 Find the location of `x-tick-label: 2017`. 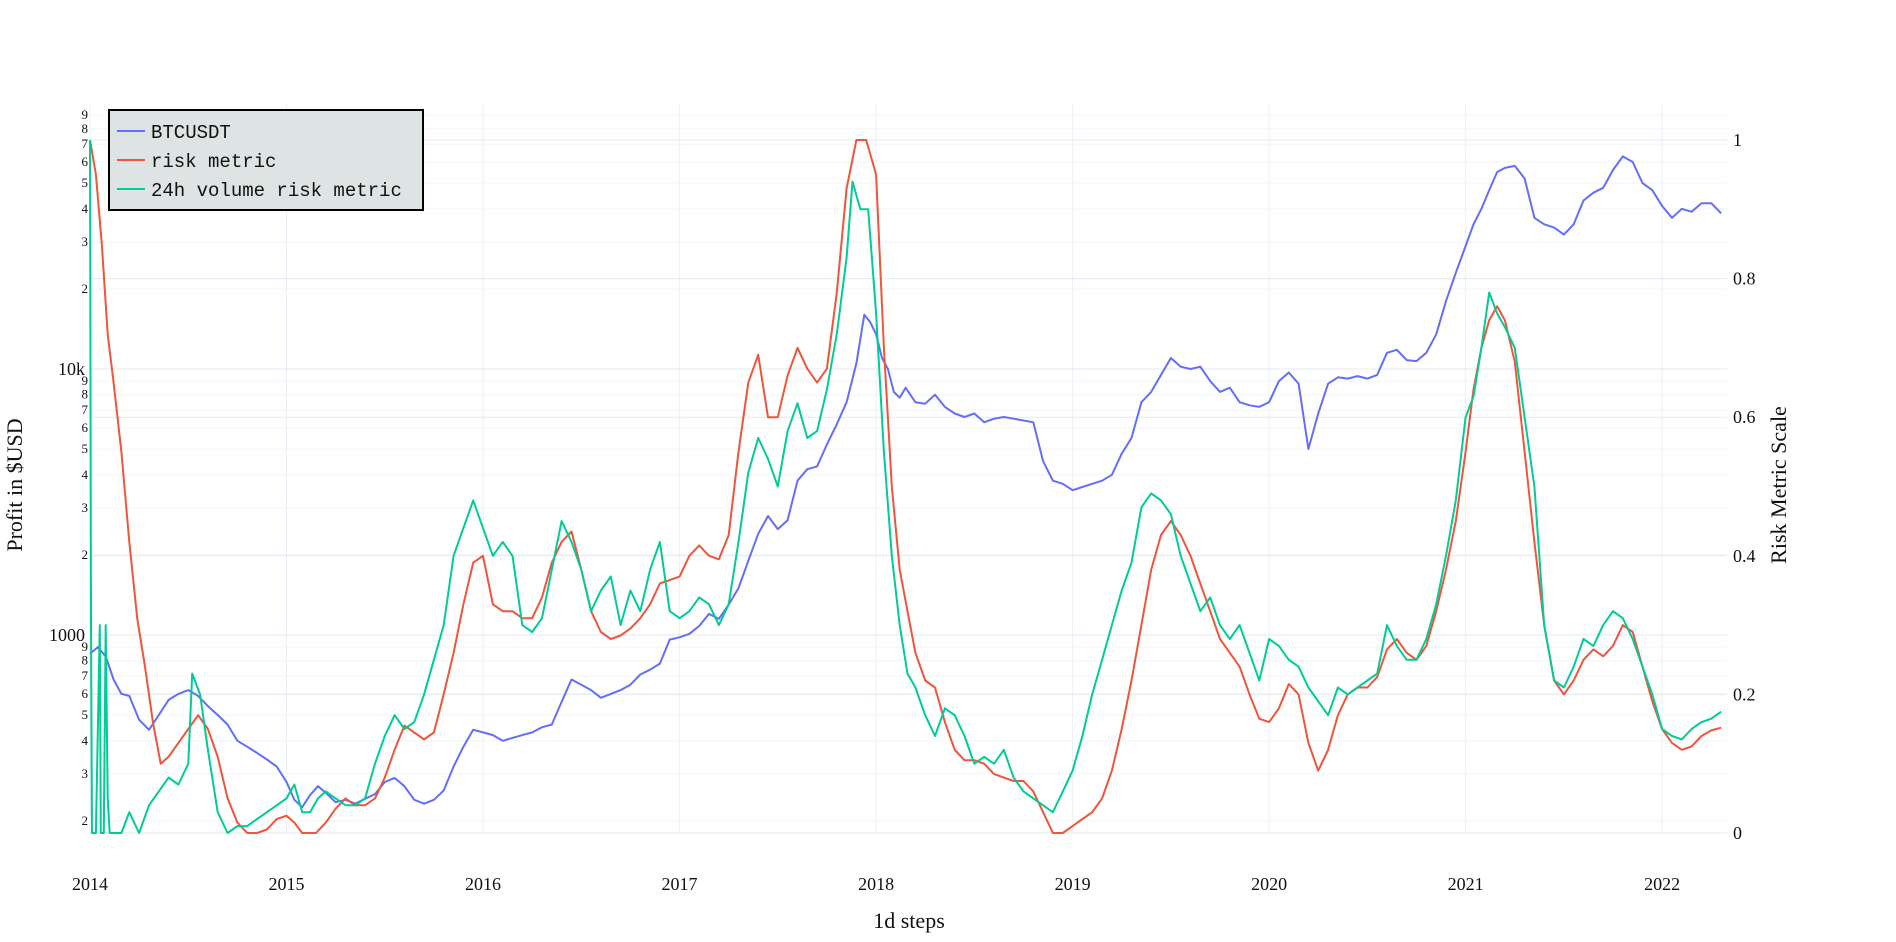

x-tick-label: 2017 is located at coordinates (680, 884).